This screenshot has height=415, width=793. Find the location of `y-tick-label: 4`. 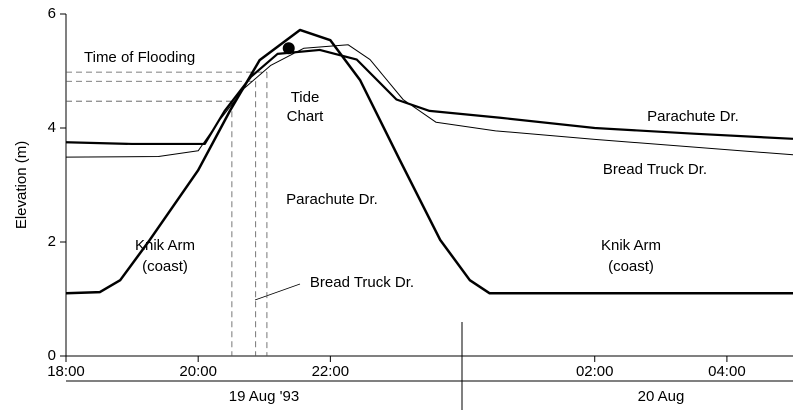

y-tick-label: 4 is located at coordinates (52, 127).